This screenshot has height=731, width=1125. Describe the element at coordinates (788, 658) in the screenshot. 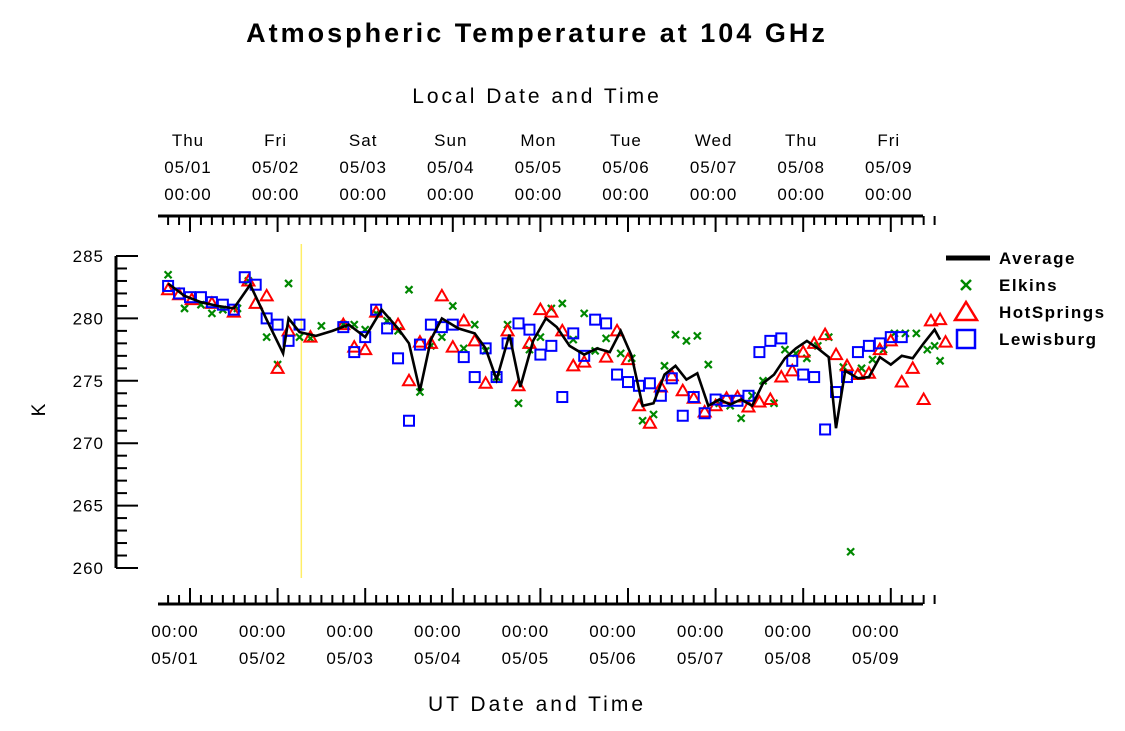

I see `bottom-tick-date: 05/08` at that location.